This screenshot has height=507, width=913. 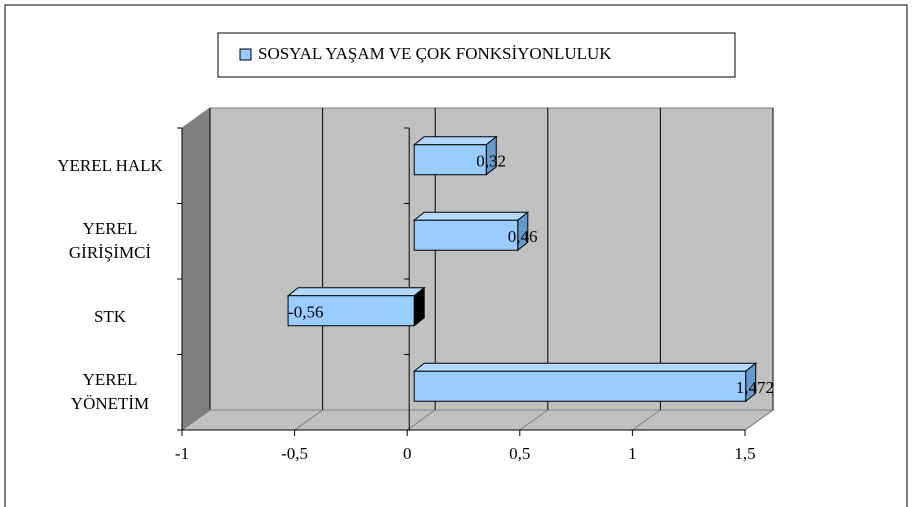 I want to click on y-tick-label: YEREL YÖNETİM, so click(x=110, y=392).